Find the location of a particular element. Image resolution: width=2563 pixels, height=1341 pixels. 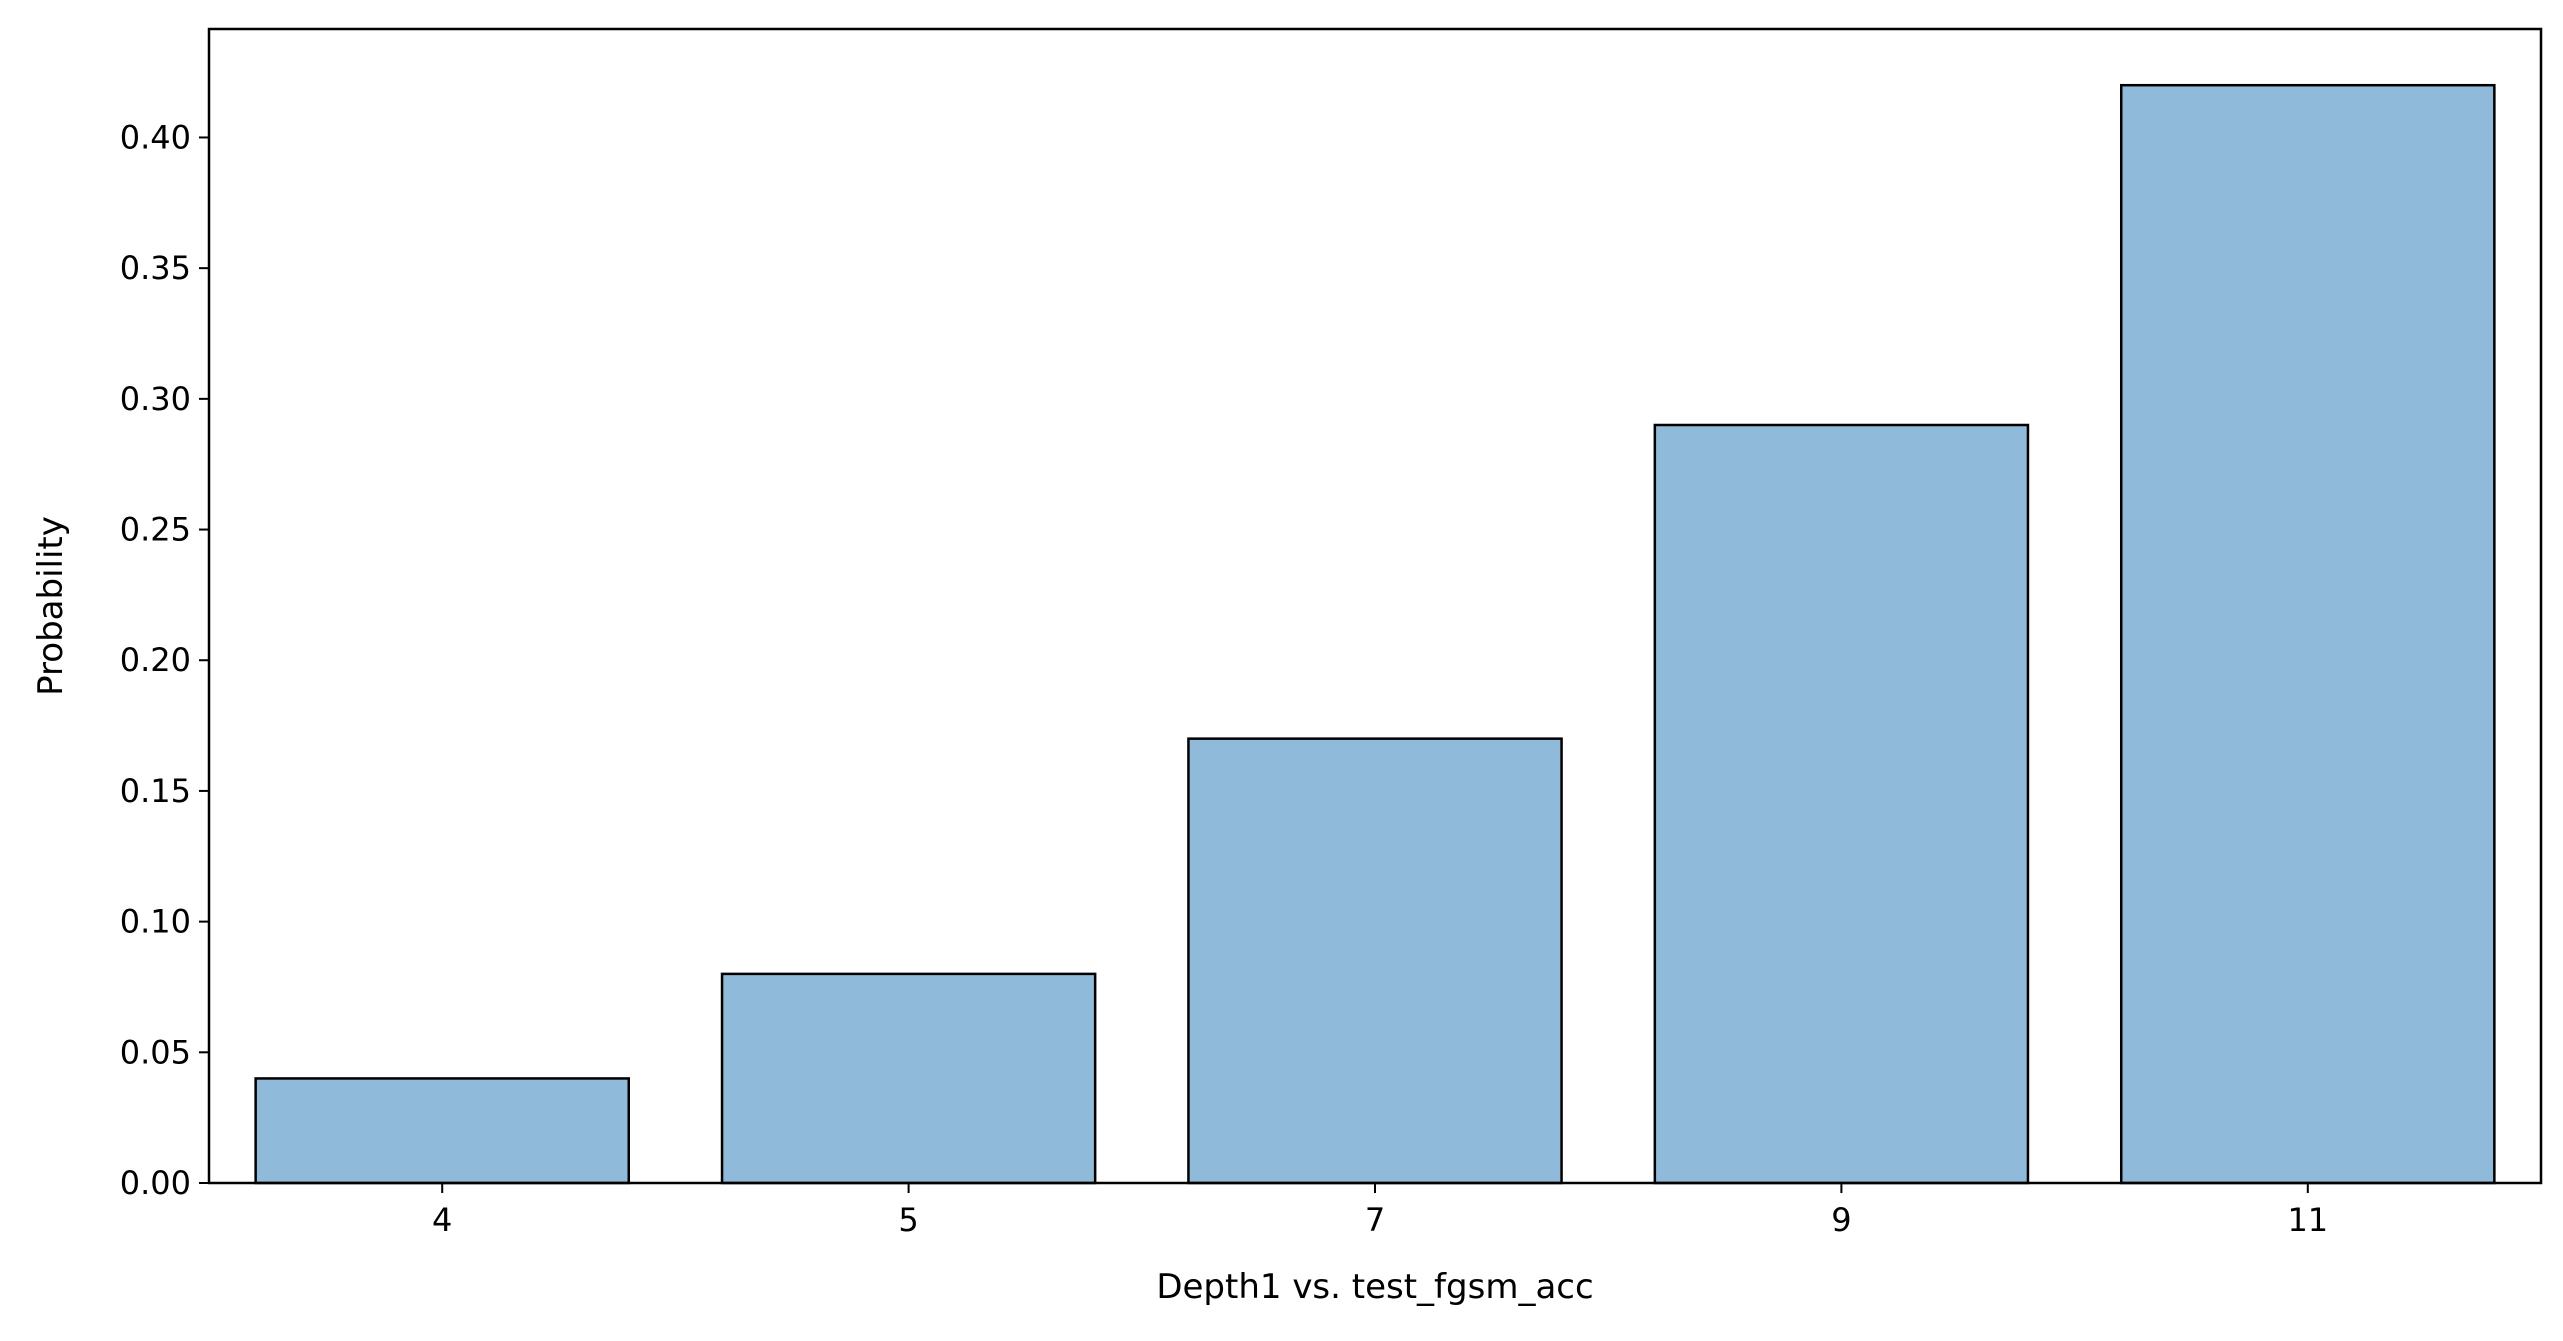

y-axis-ticks: 0.00 0.05 0.10 0.15 0.20 0.25 0.30 0.35 0.40 is located at coordinates (164, 660).